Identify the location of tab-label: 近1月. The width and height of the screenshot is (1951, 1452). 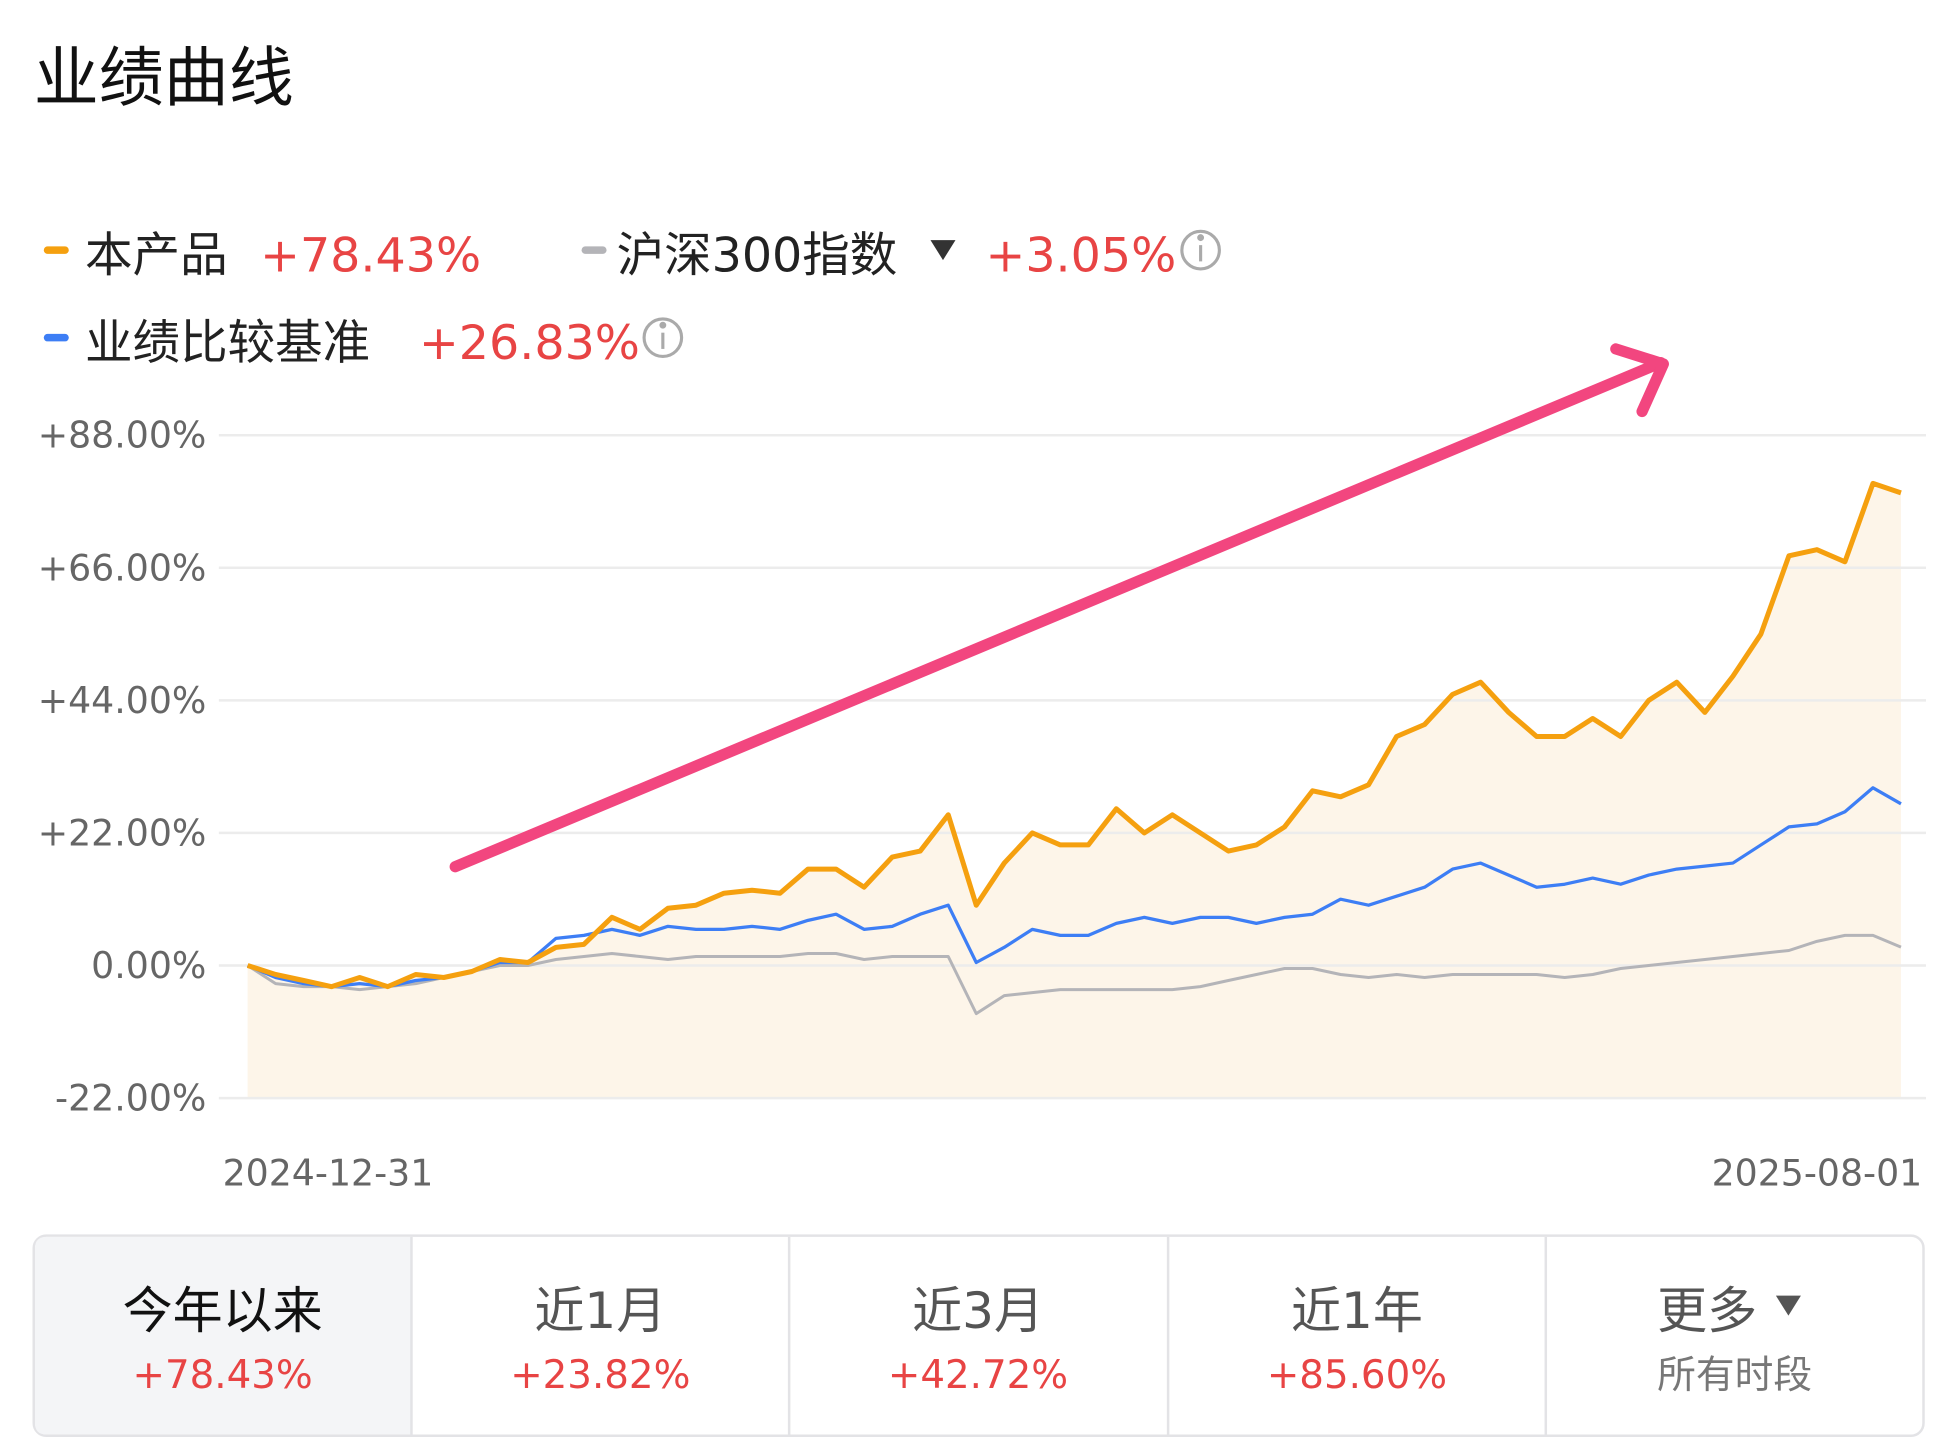
(600, 1311).